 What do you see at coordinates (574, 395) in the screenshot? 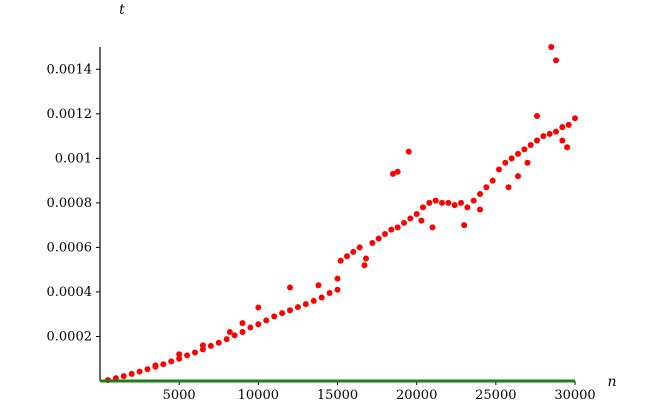
I see `x-tick-label: 30000` at bounding box center [574, 395].